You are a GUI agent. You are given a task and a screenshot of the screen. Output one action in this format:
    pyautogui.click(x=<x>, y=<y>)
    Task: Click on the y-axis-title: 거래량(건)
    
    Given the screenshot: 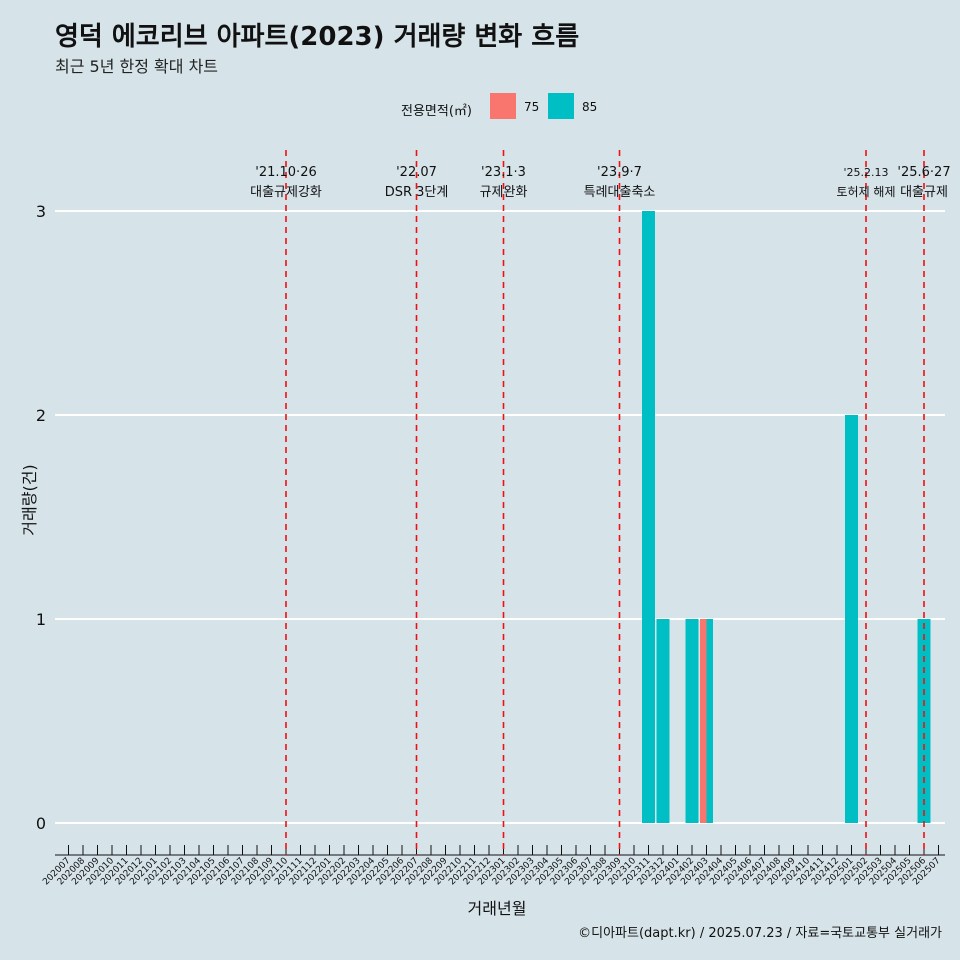 What is the action you would take?
    pyautogui.click(x=29, y=499)
    